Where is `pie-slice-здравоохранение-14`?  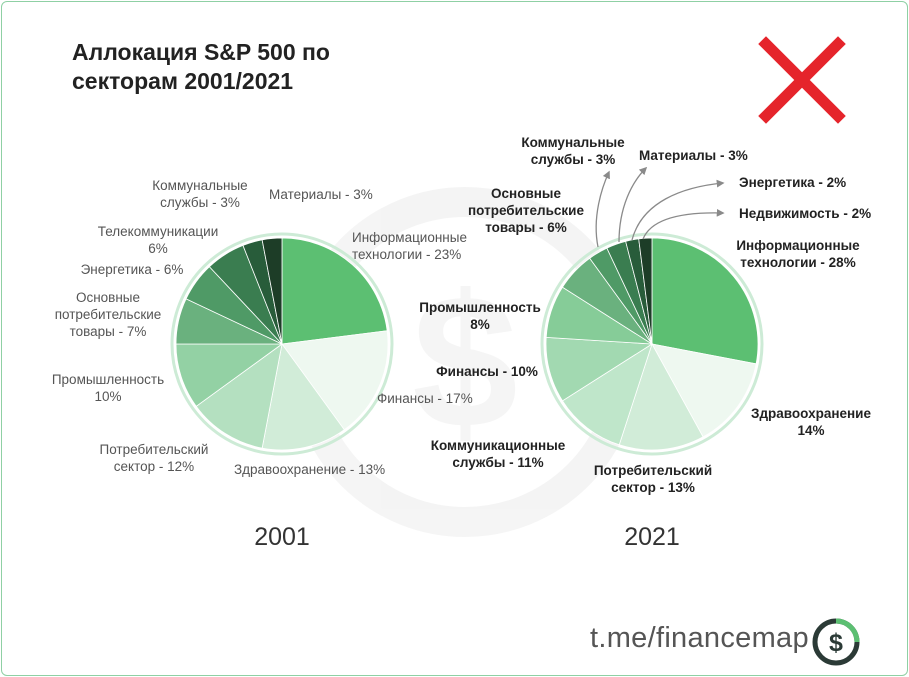
pie-slice-здравоохранение-14 is located at coordinates (704, 390).